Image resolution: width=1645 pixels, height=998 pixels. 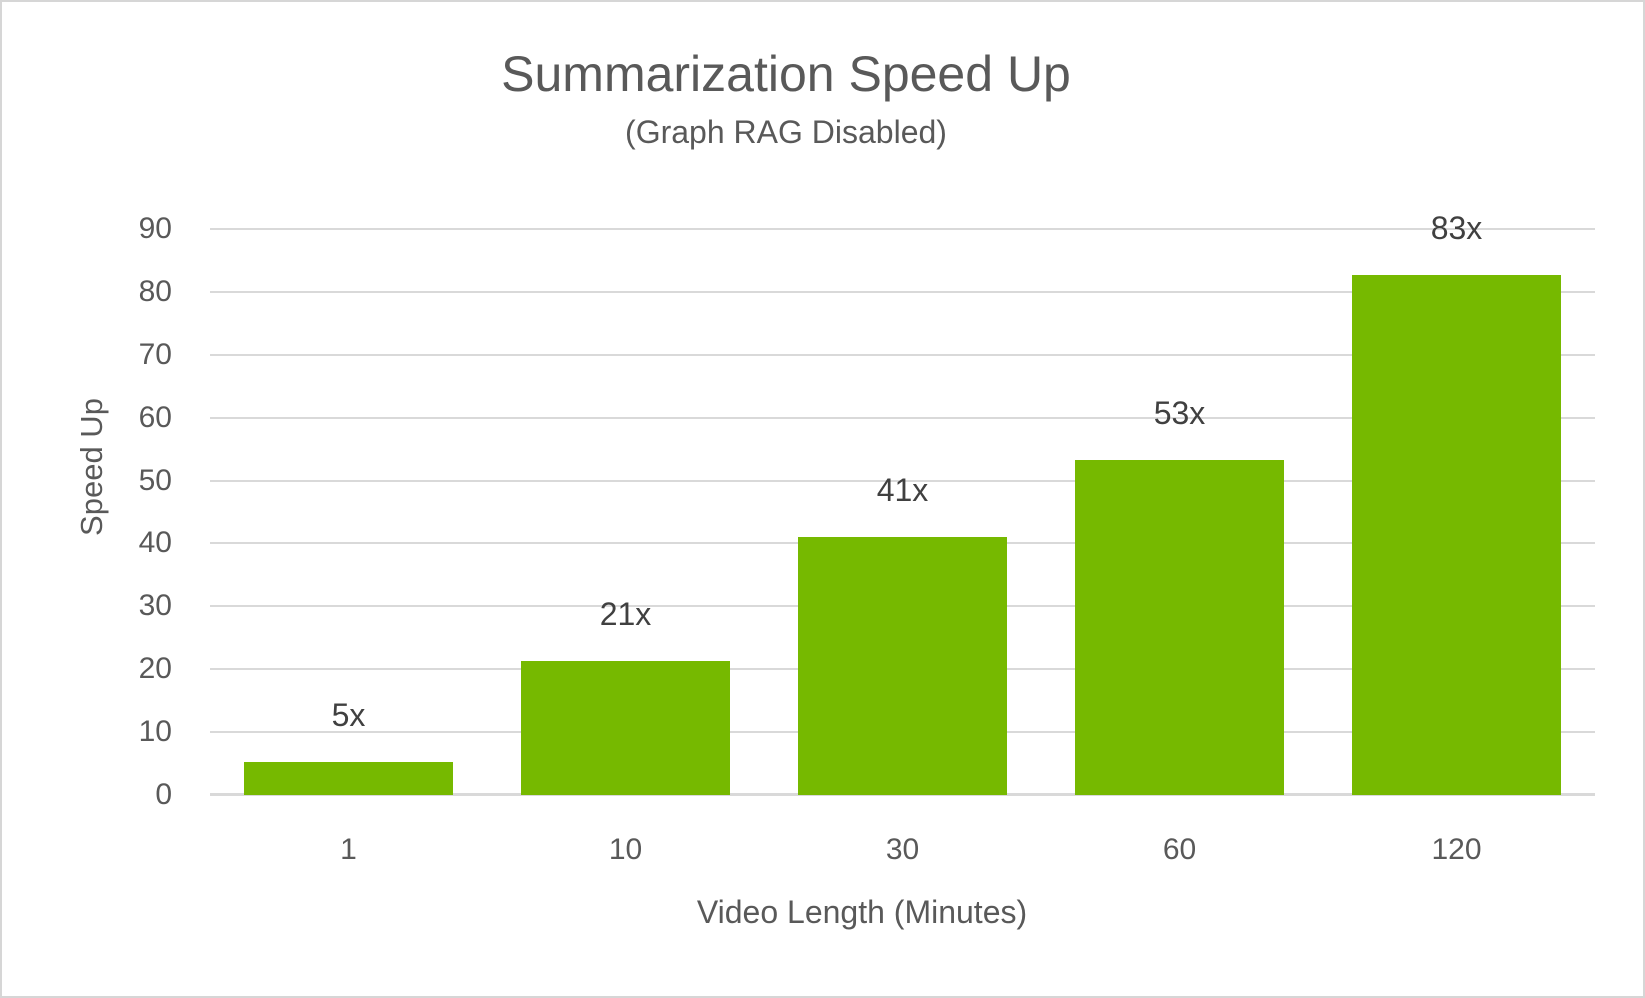 What do you see at coordinates (786, 132) in the screenshot?
I see `chart-subtitle: (Graph RAG Disabled)` at bounding box center [786, 132].